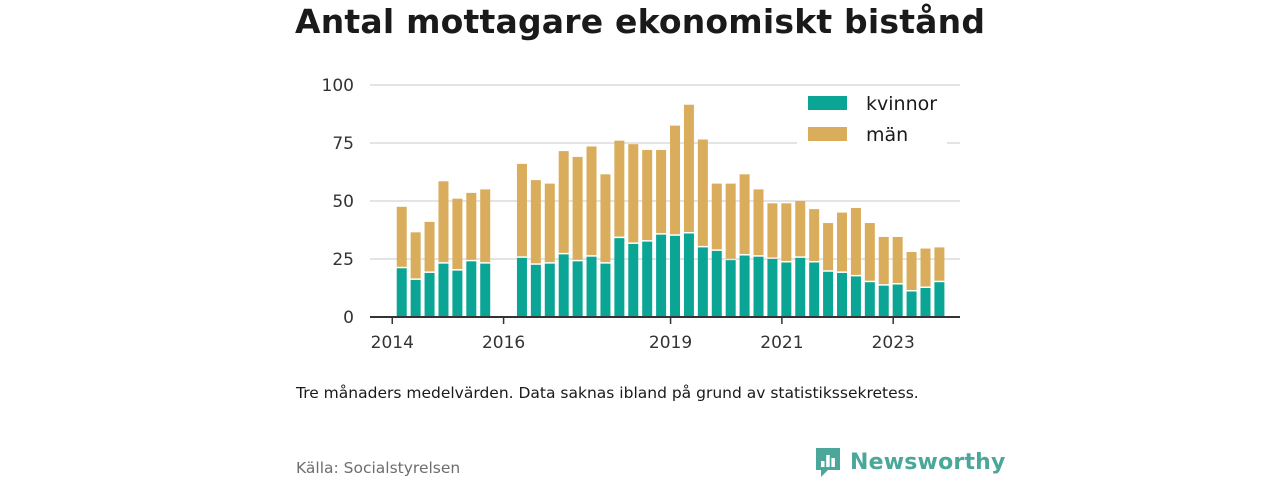 The image size is (1280, 480). I want to click on y-tick-label: 75, so click(343, 144).